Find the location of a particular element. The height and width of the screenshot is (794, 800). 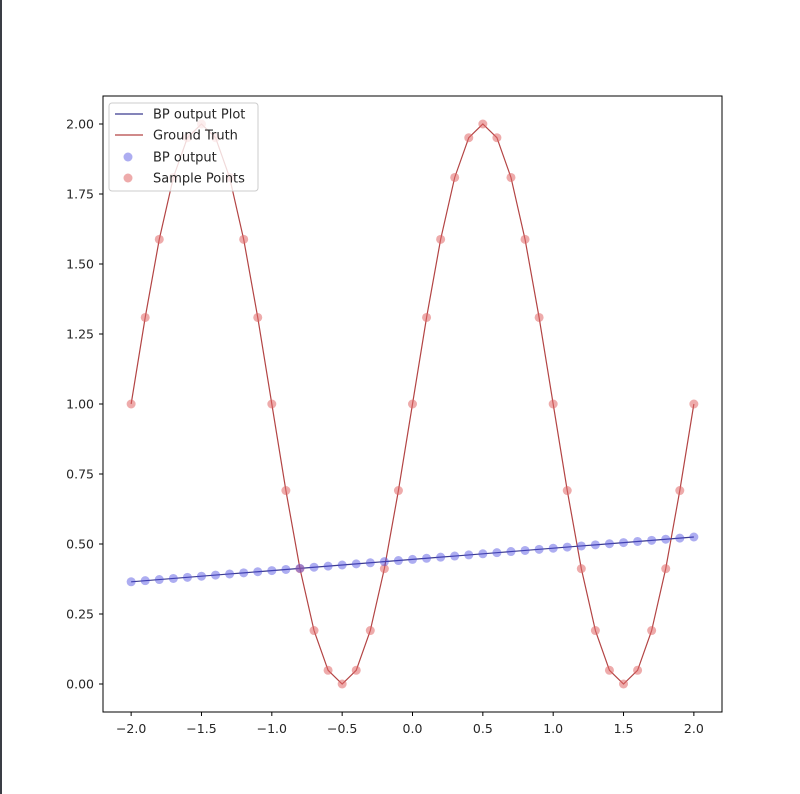

x-tick-label: −2.0 is located at coordinates (131, 728).